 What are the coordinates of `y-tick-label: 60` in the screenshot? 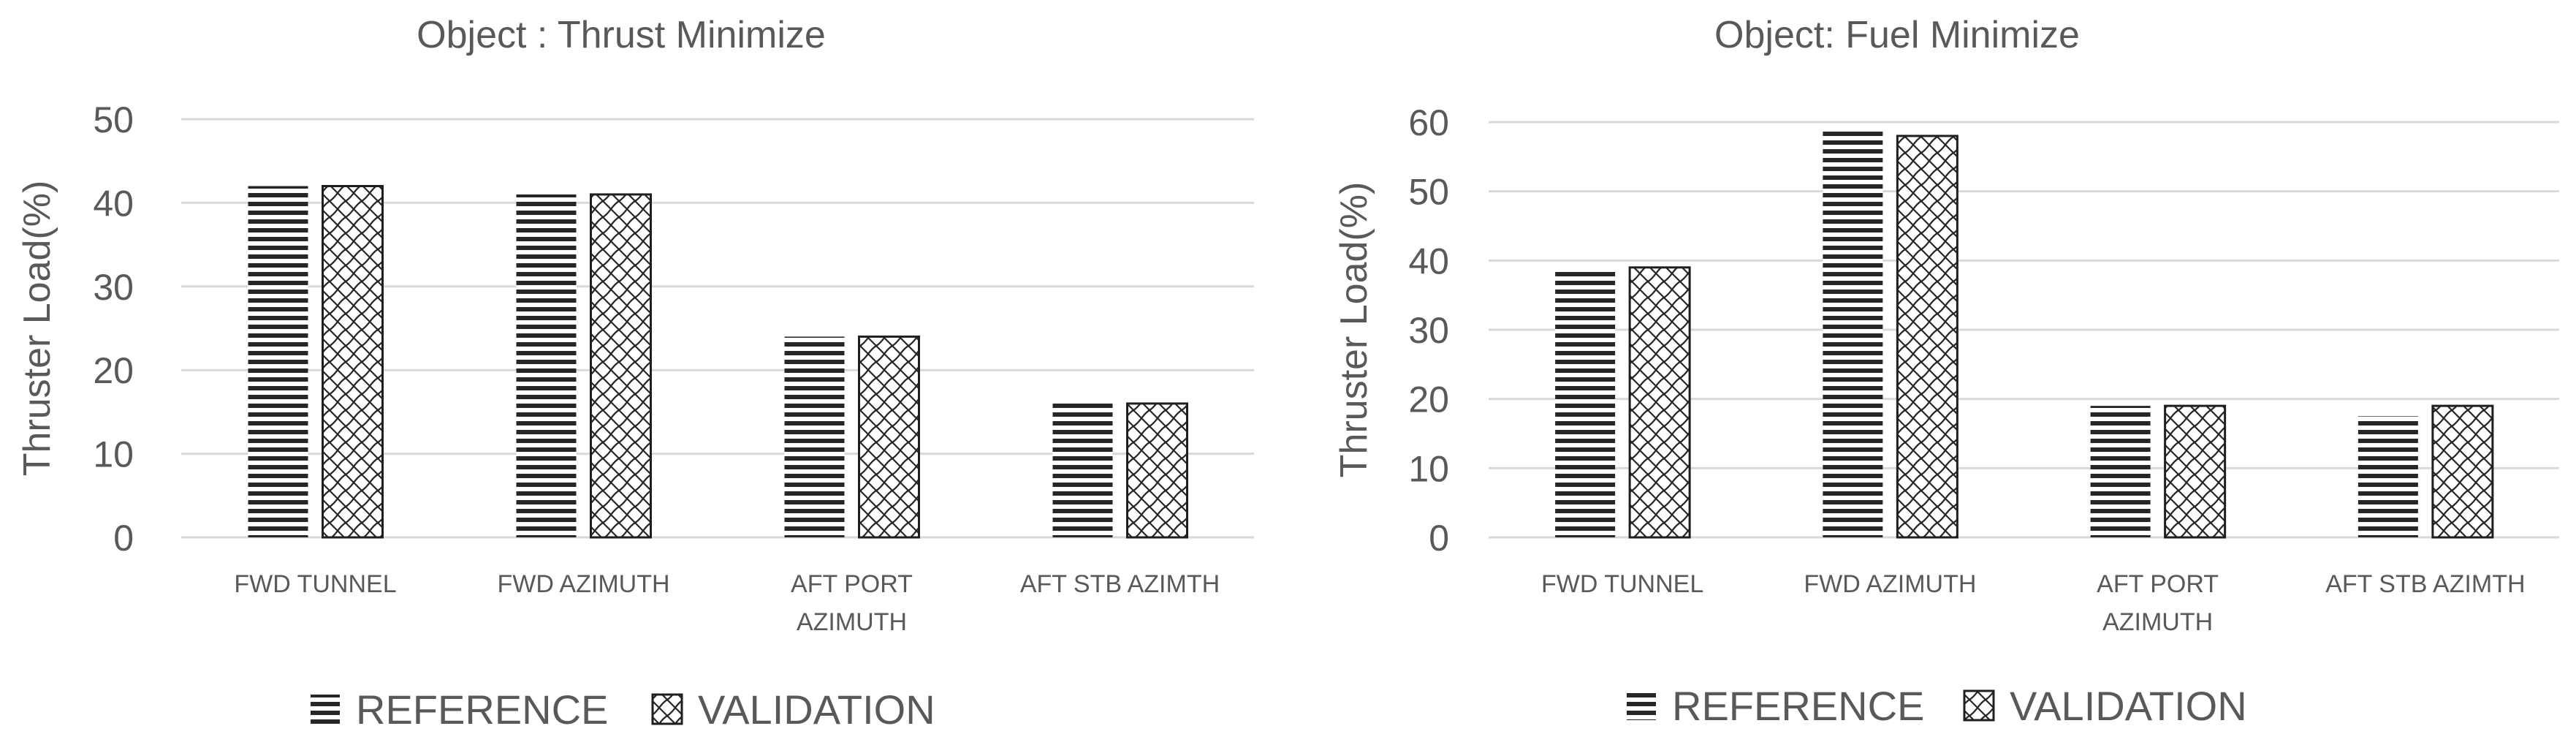 It's located at (1428, 122).